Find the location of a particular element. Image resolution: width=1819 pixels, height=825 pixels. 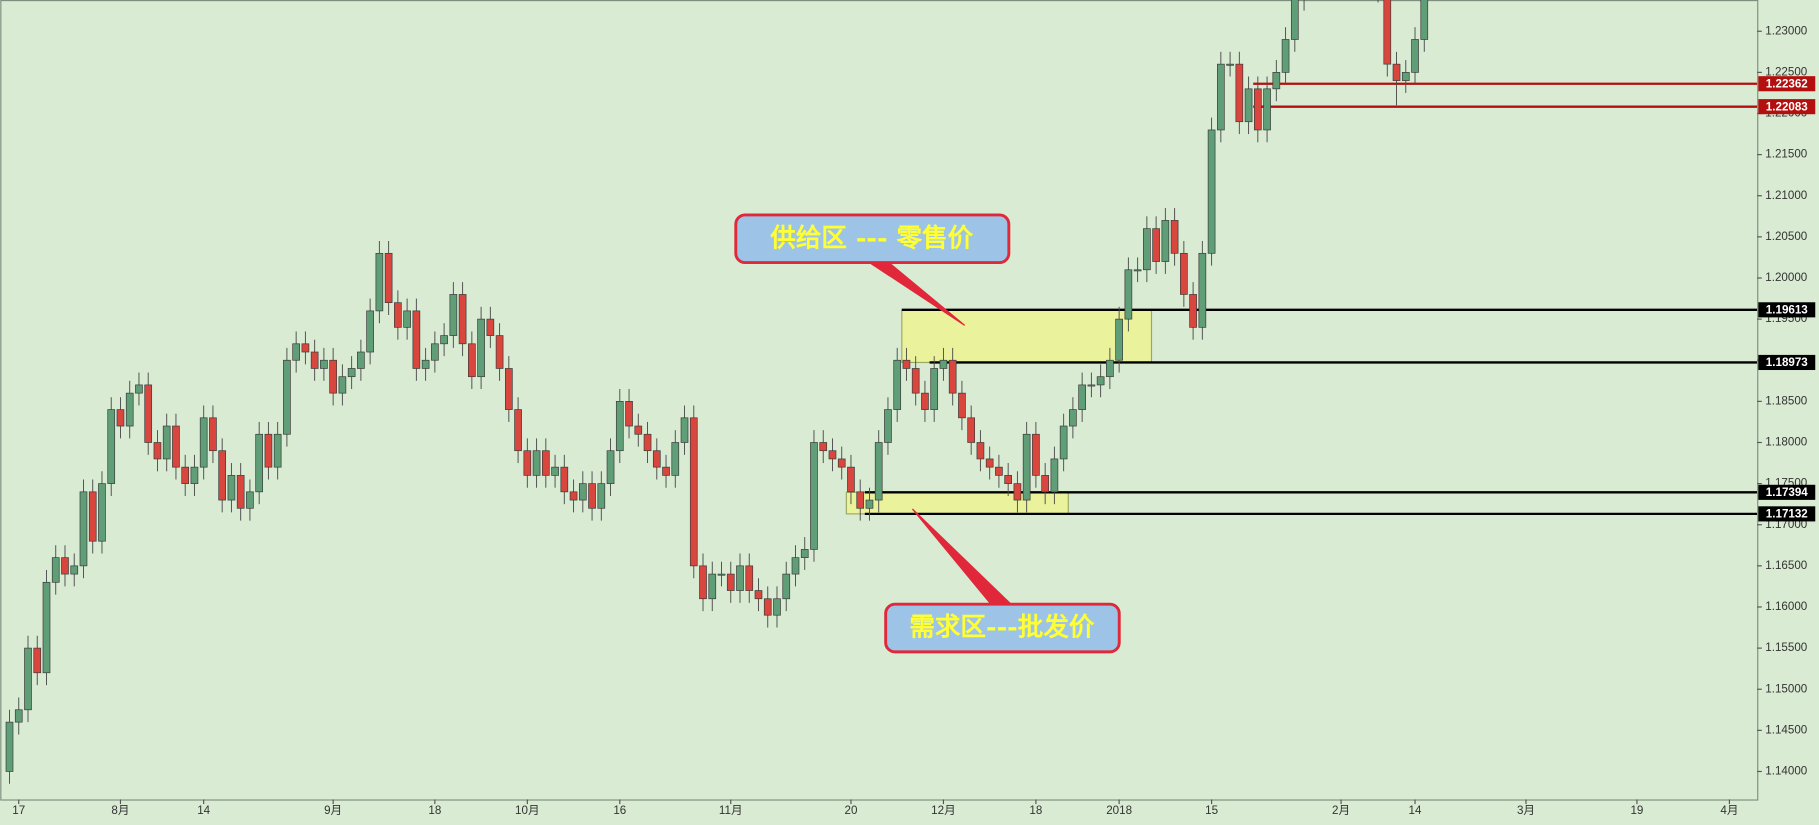

x-tick-label: 8月 is located at coordinates (120, 810).